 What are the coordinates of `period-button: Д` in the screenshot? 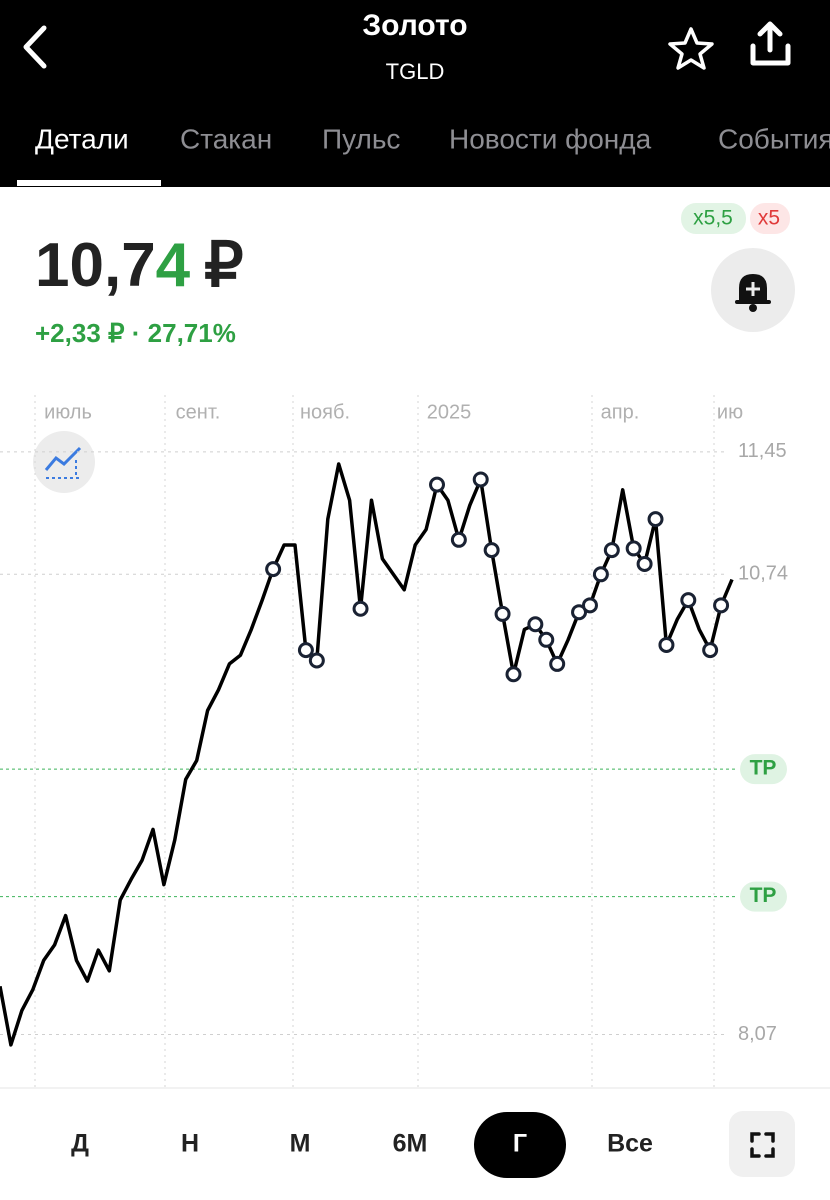 It's located at (80, 1144).